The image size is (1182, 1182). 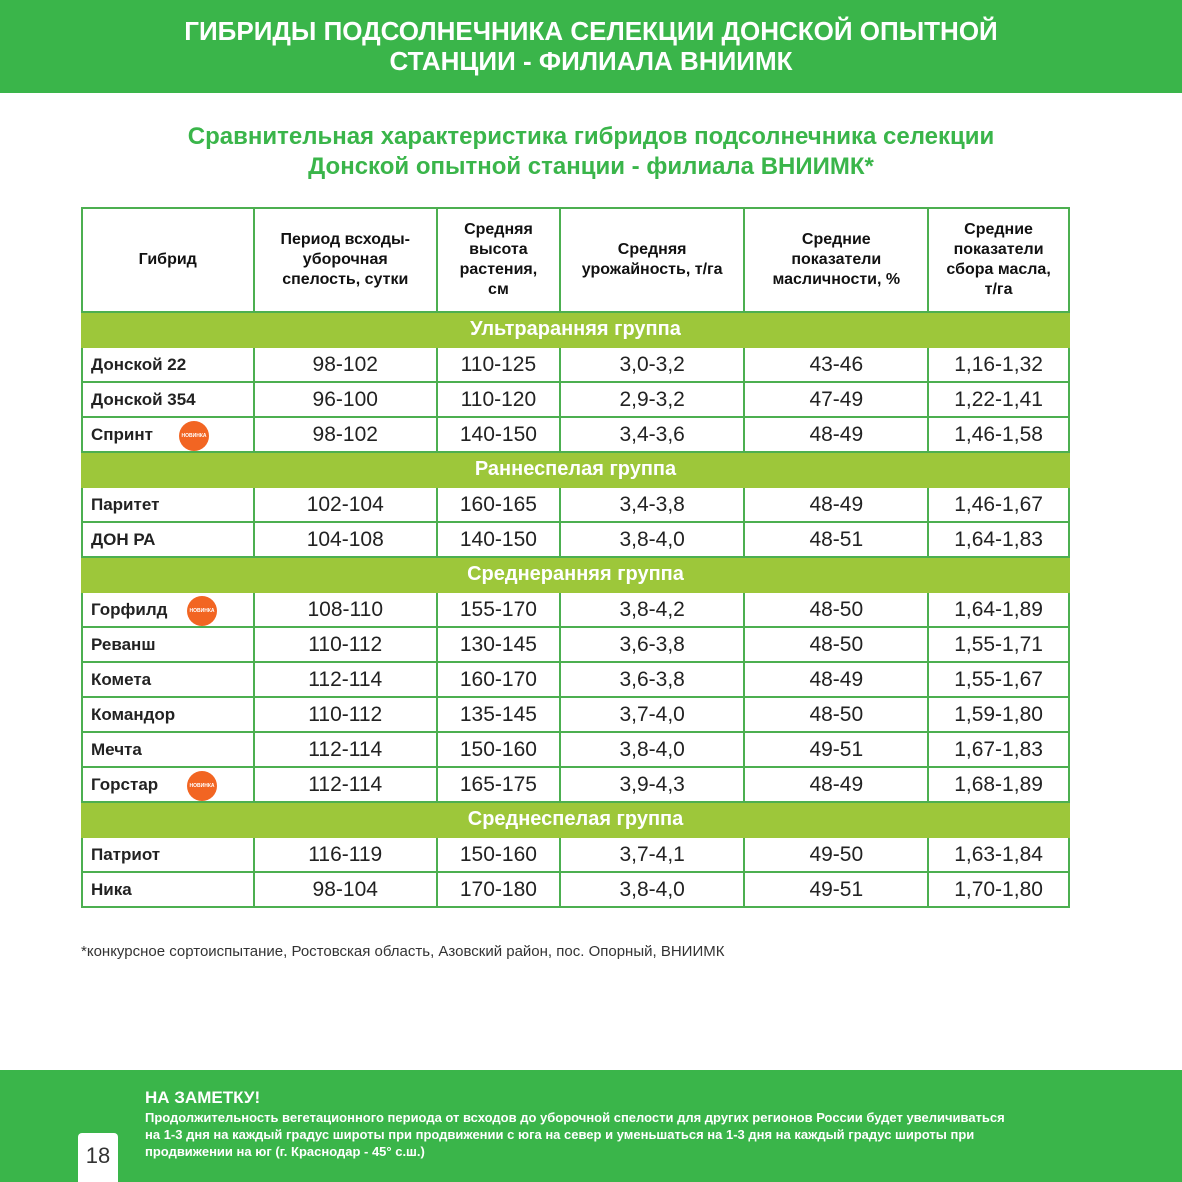 What do you see at coordinates (98, 1157) in the screenshot?
I see `page-number: 18` at bounding box center [98, 1157].